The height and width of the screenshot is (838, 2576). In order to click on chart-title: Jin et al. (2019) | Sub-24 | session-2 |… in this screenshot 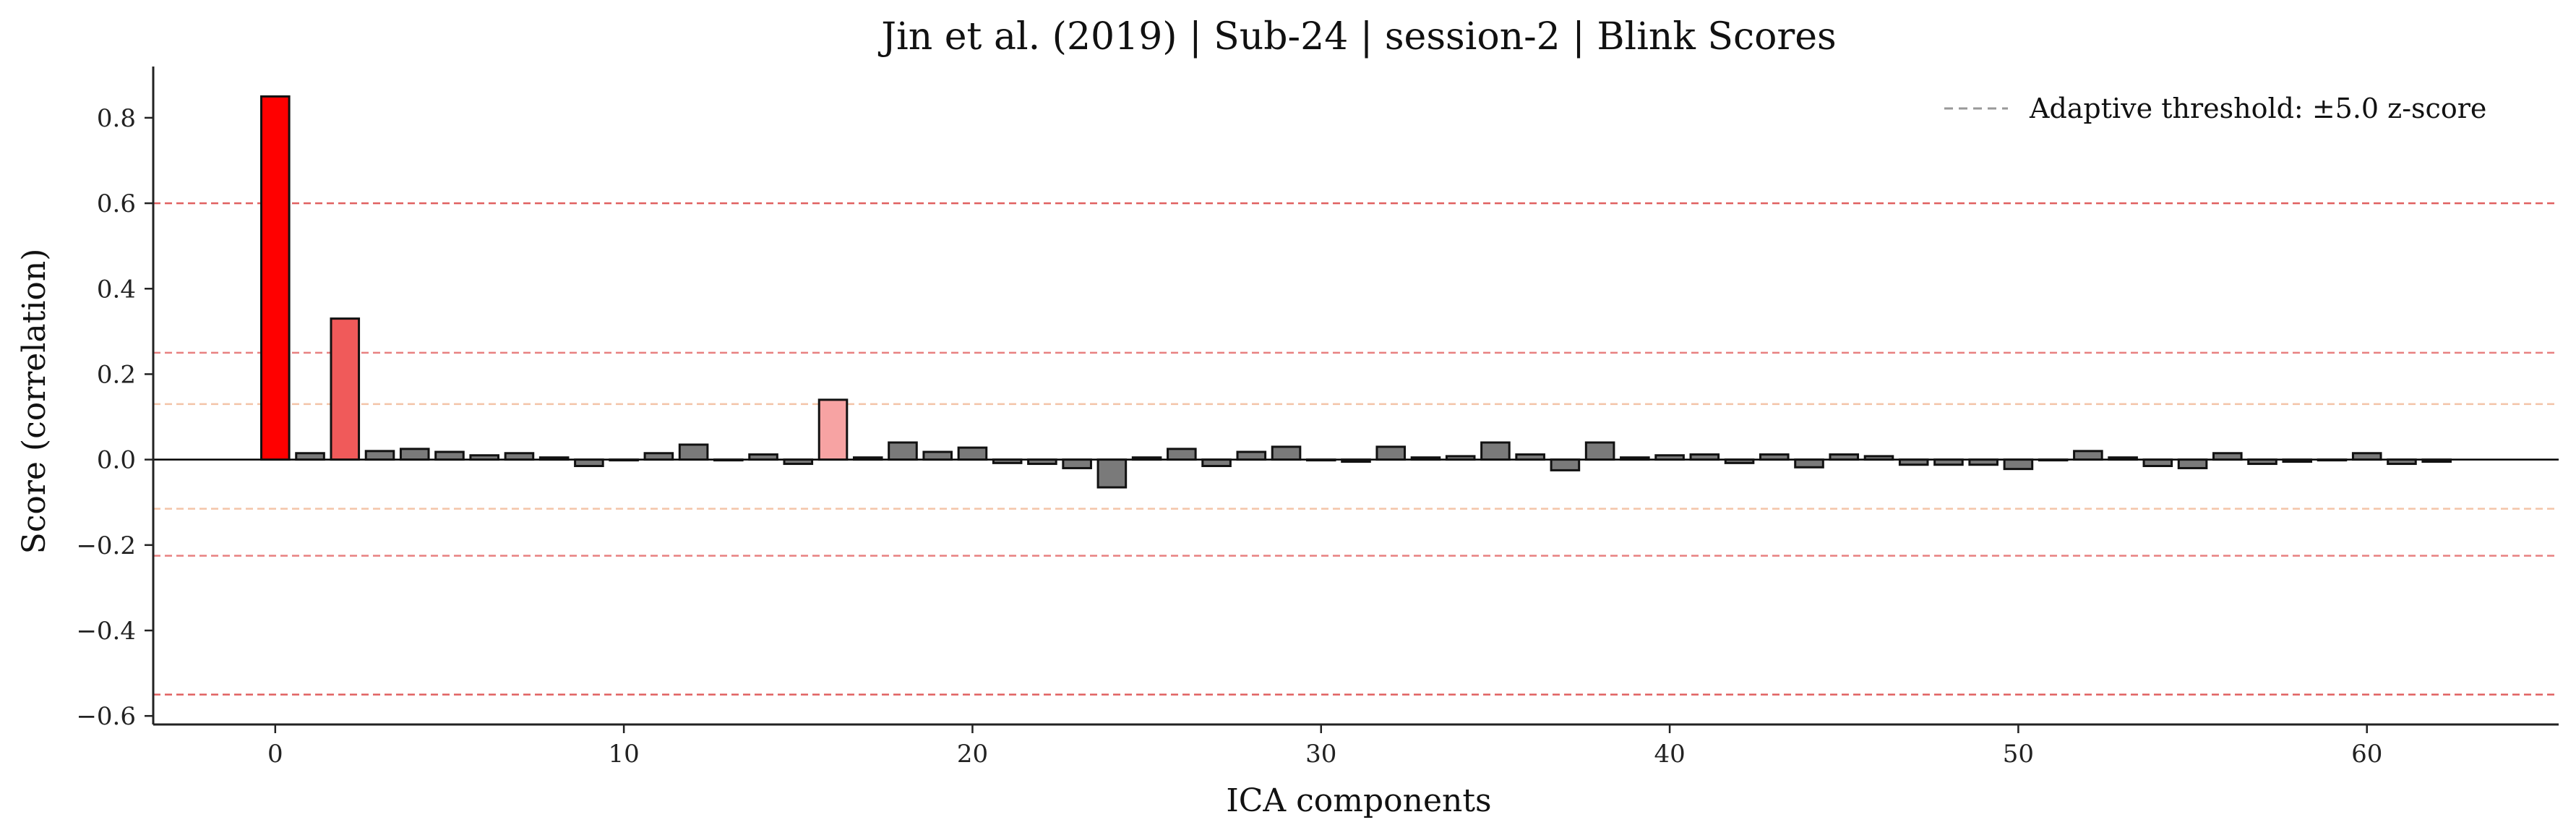, I will do `click(1357, 37)`.